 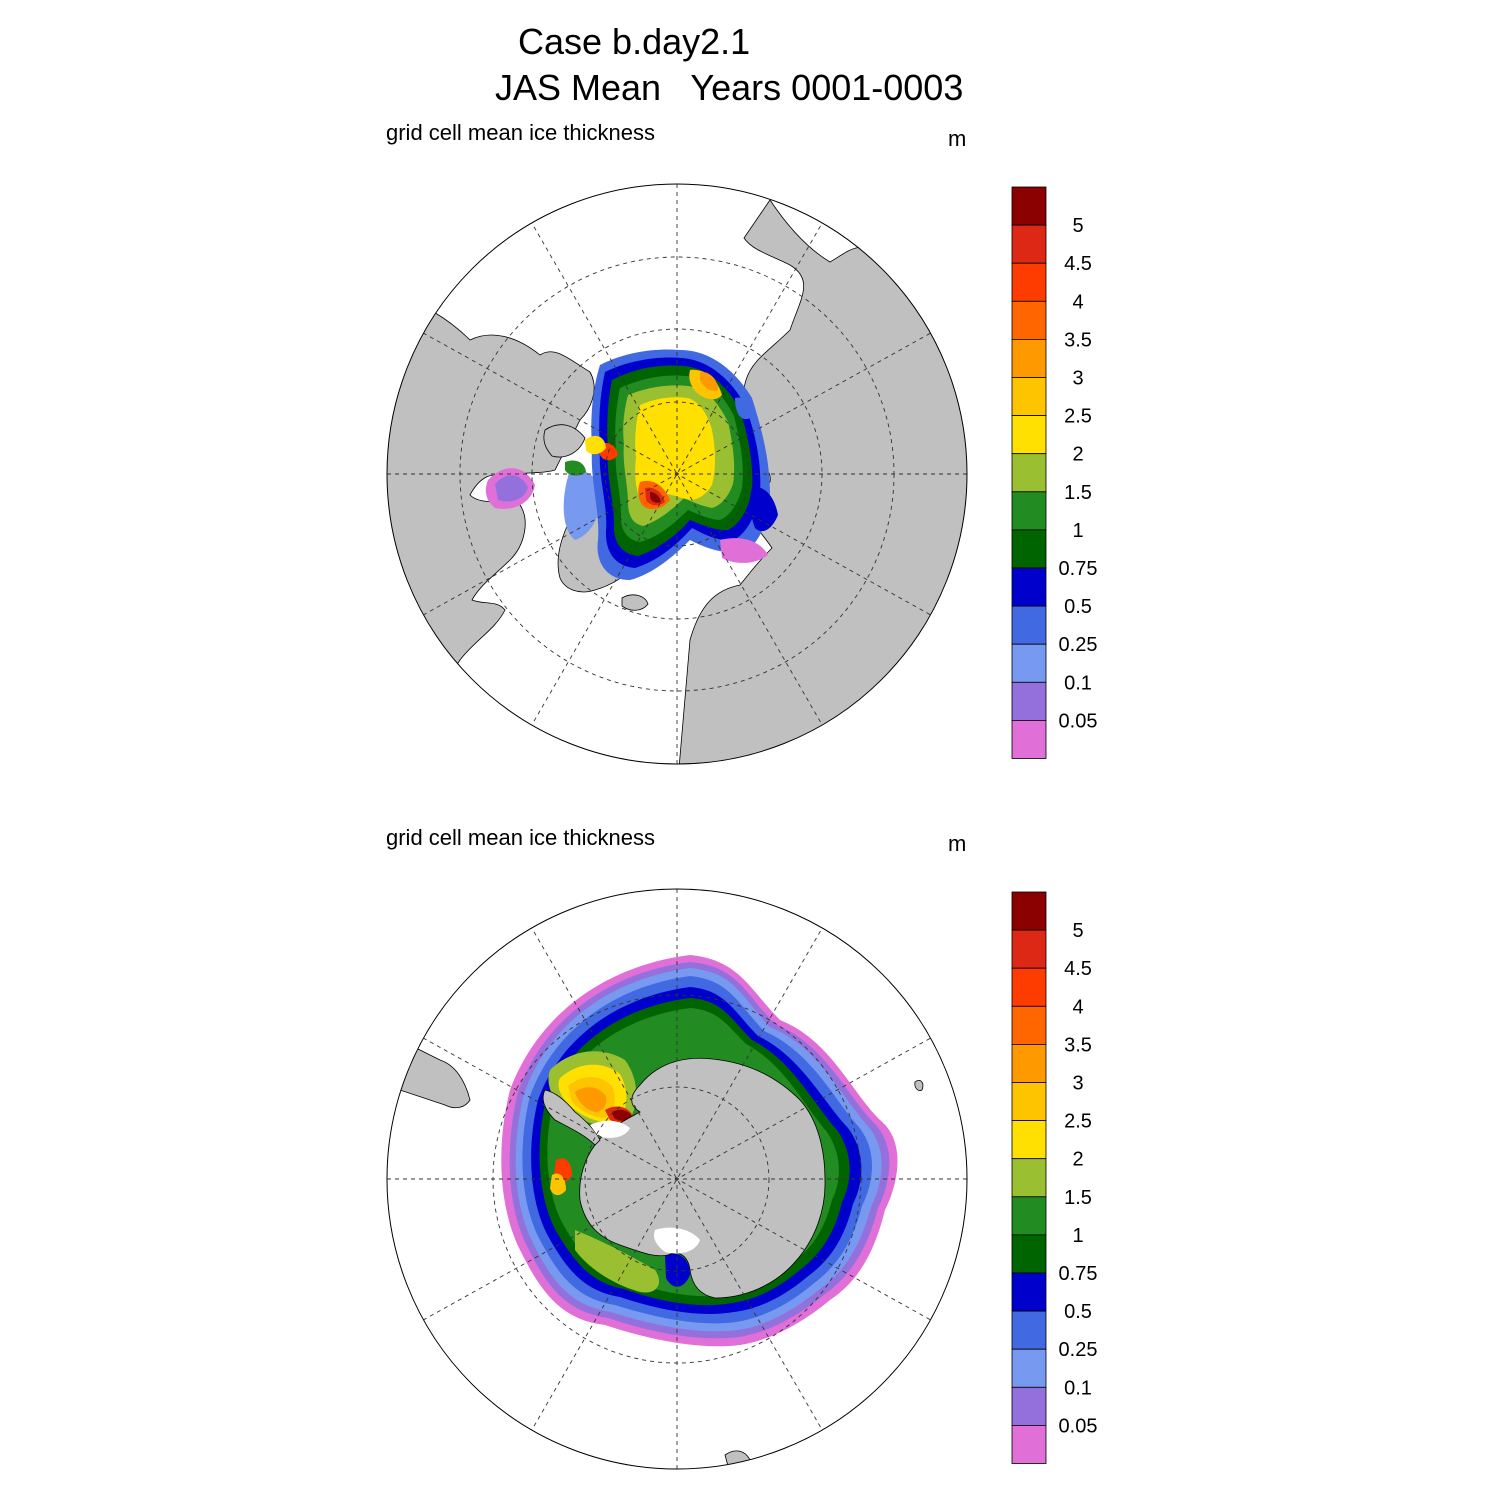 What do you see at coordinates (571, 1117) in the screenshot?
I see `antarctic-peninsula-land` at bounding box center [571, 1117].